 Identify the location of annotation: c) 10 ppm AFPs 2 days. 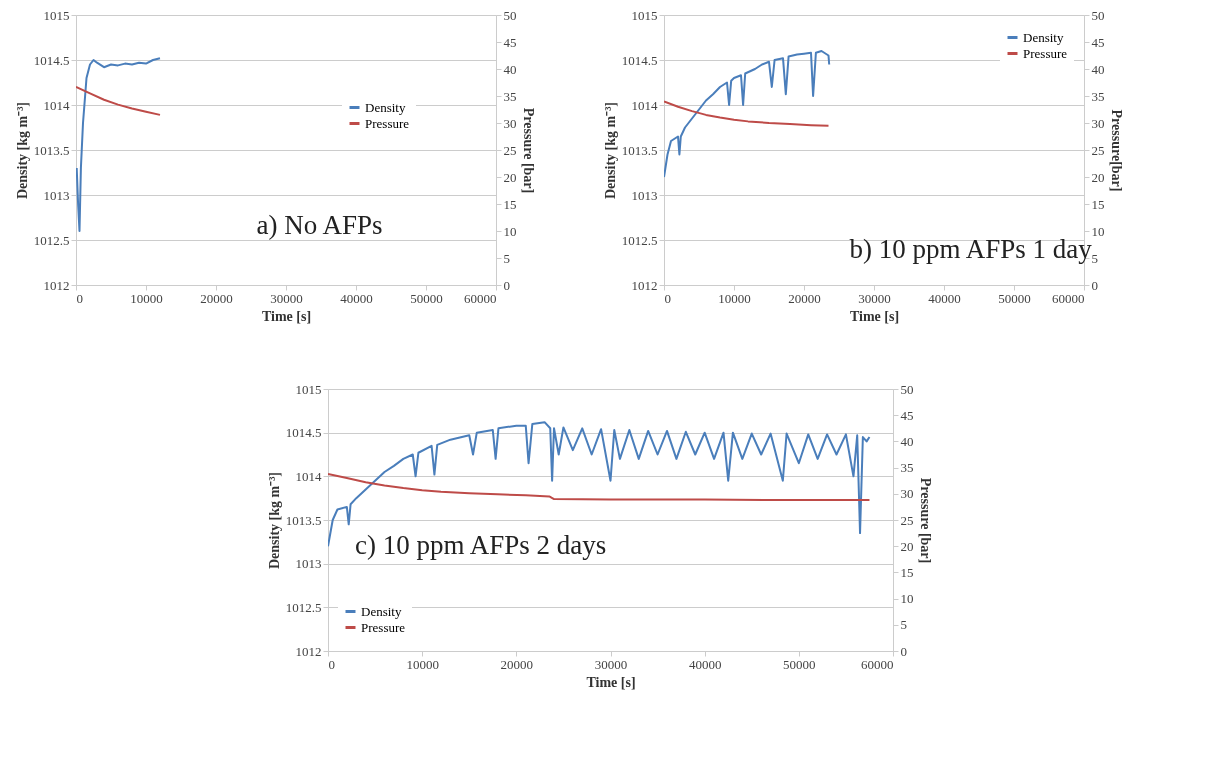
(480, 545).